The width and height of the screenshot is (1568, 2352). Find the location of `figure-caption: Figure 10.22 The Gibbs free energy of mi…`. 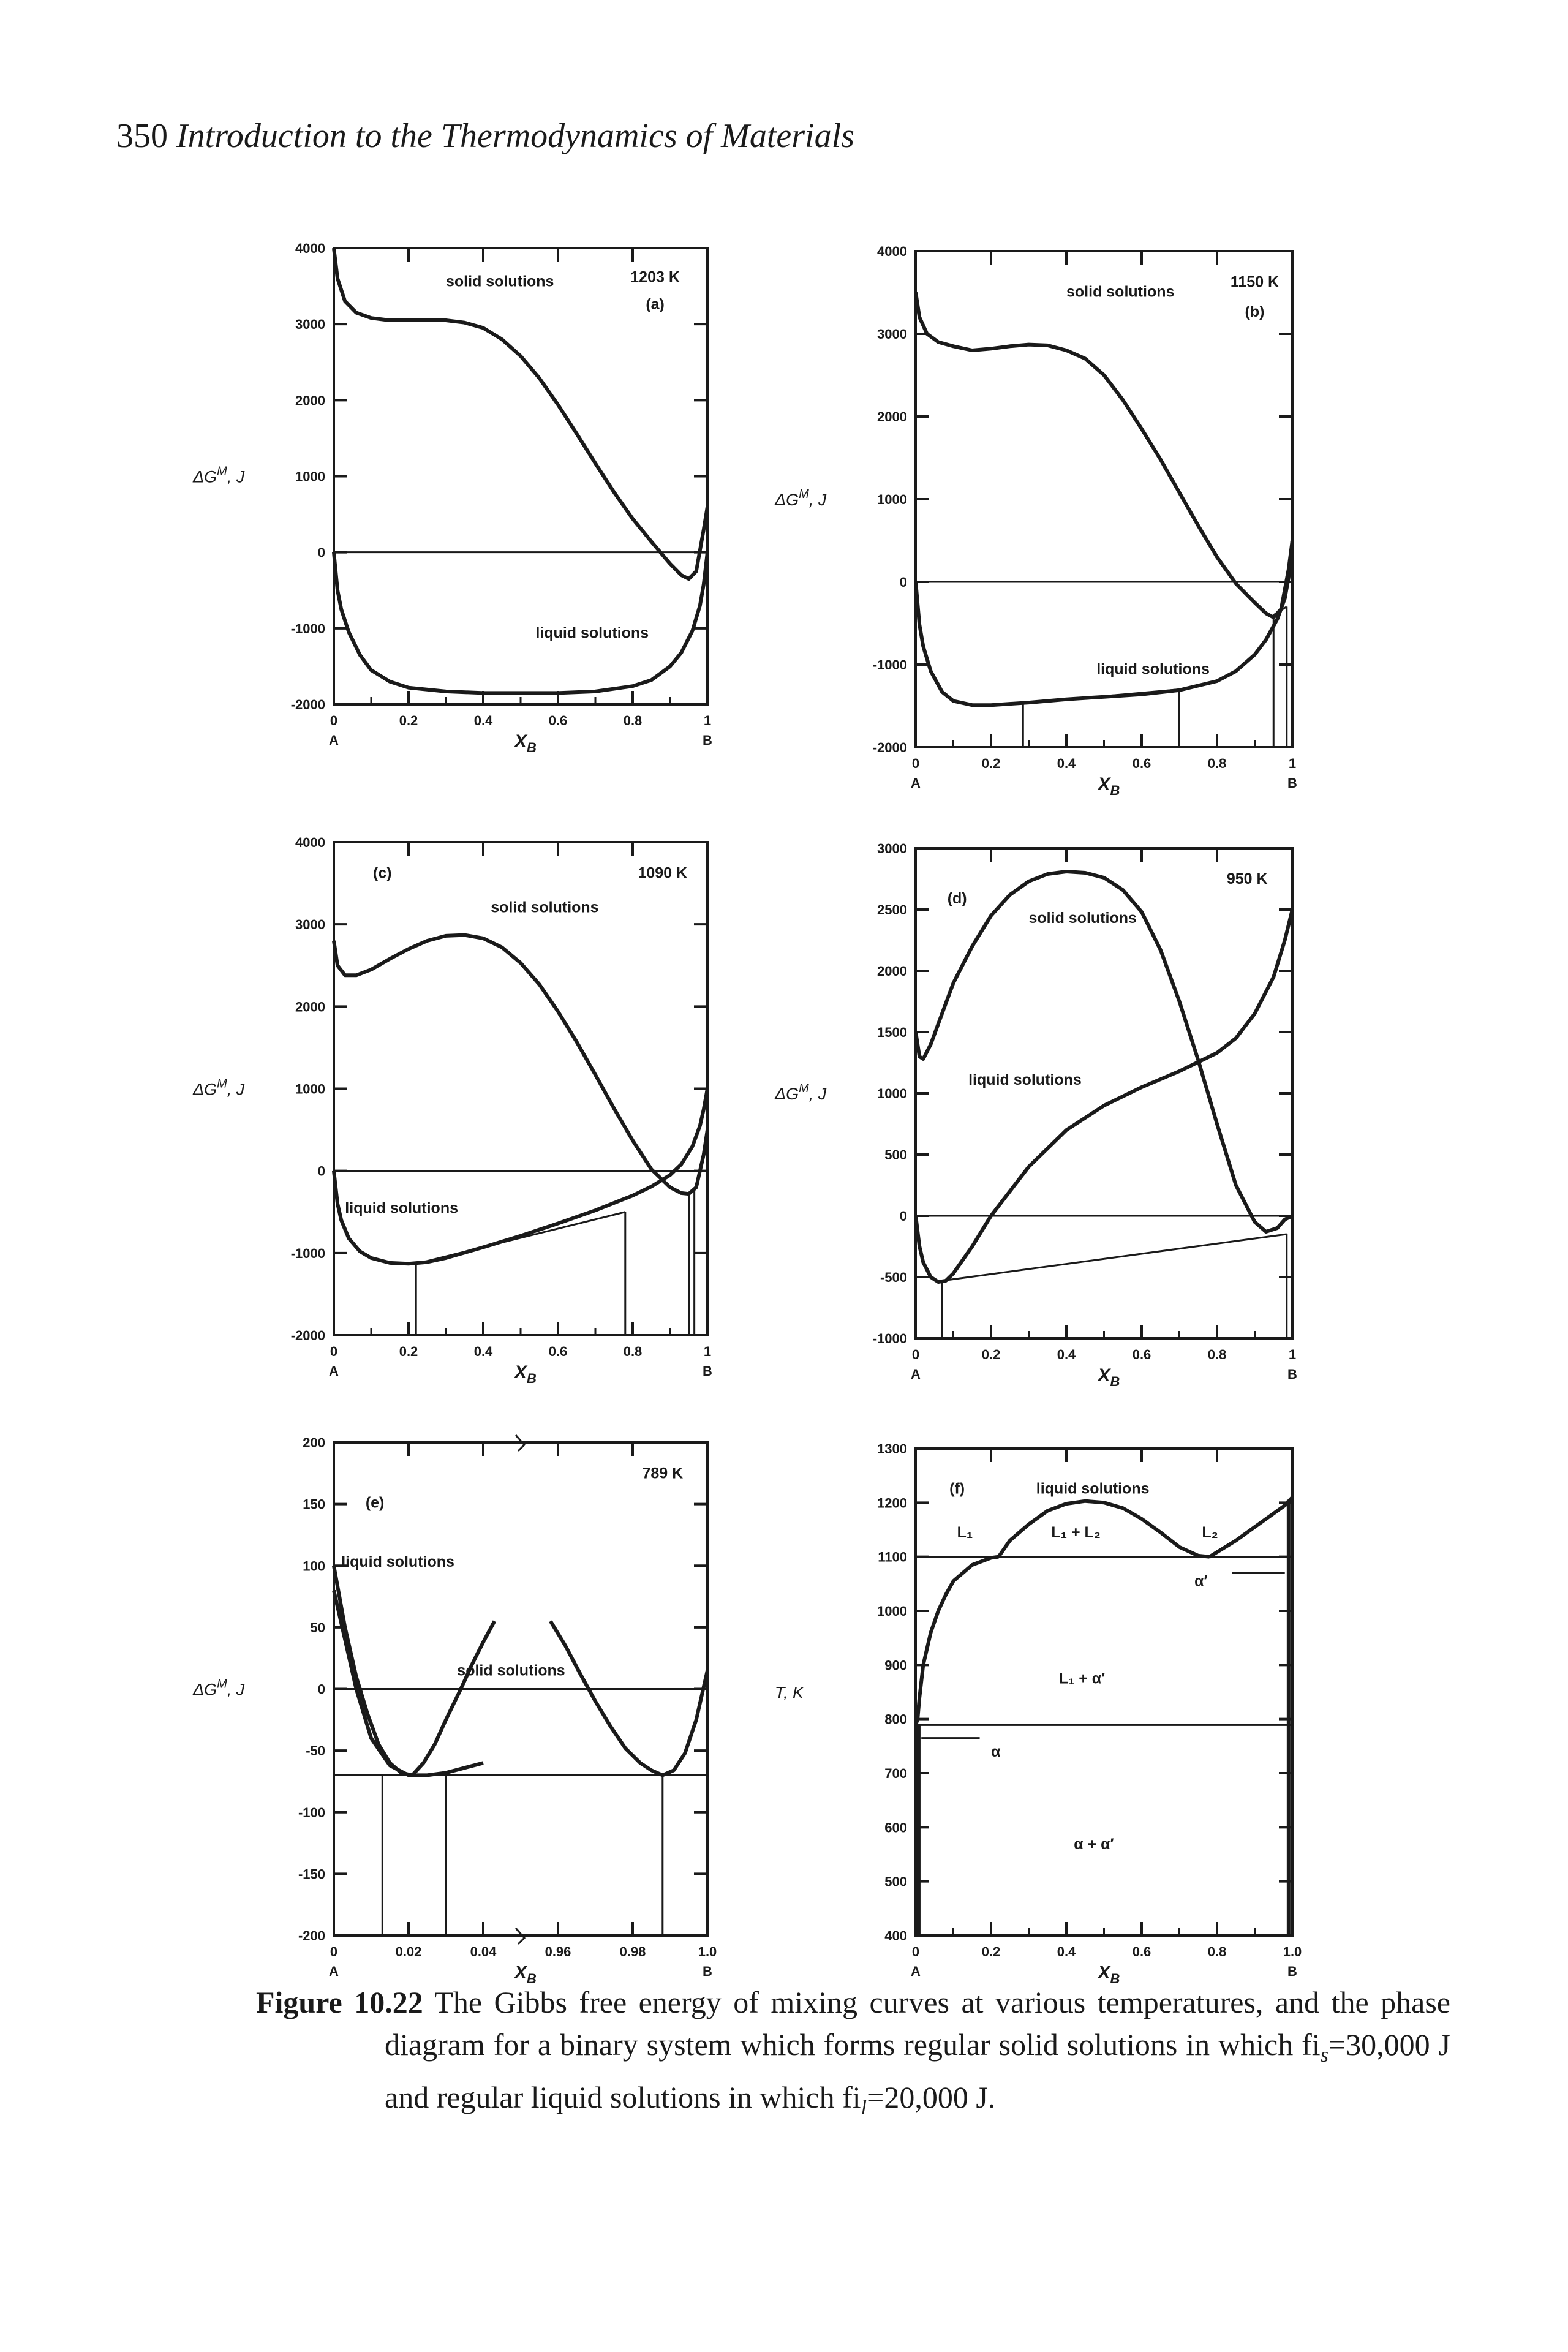

figure-caption: Figure 10.22 The Gibbs free energy of mi… is located at coordinates (853, 2055).